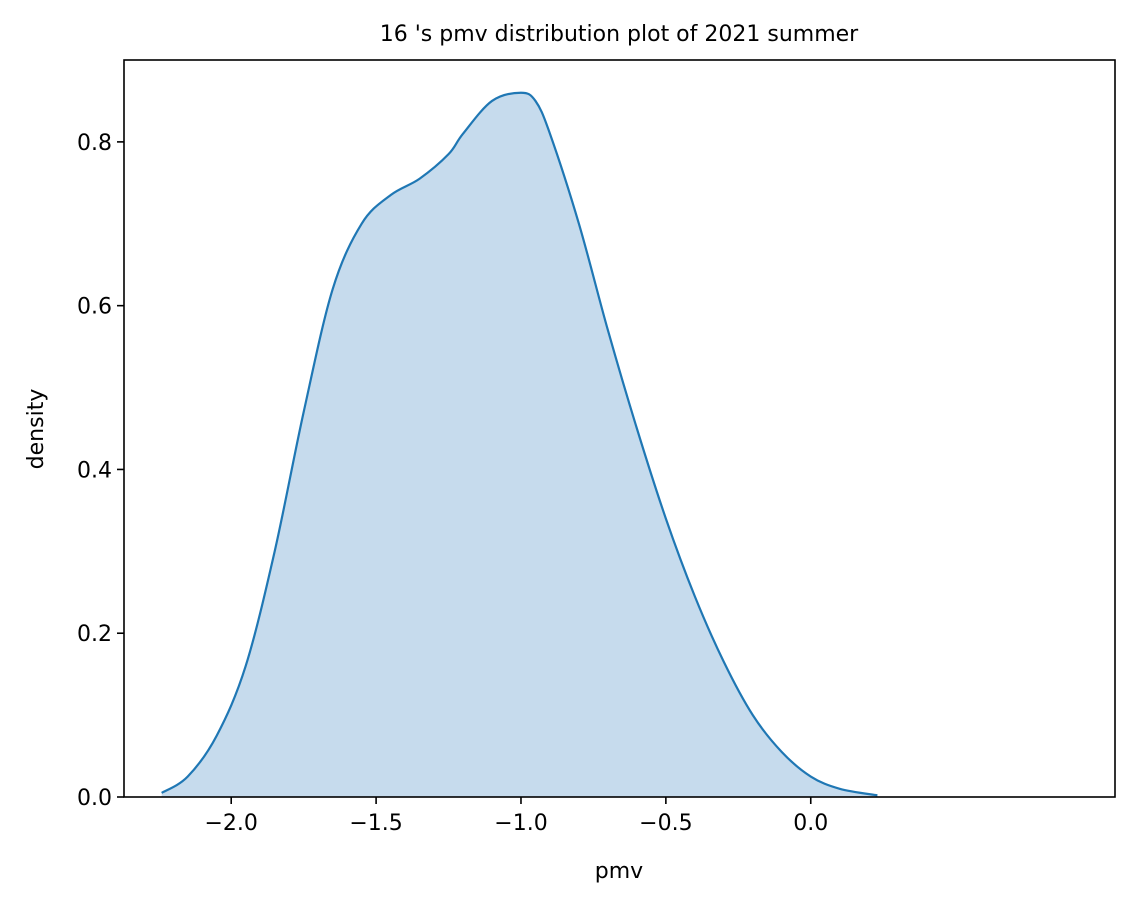  Describe the element at coordinates (231, 823) in the screenshot. I see `x-tick-label: −2.0` at that location.